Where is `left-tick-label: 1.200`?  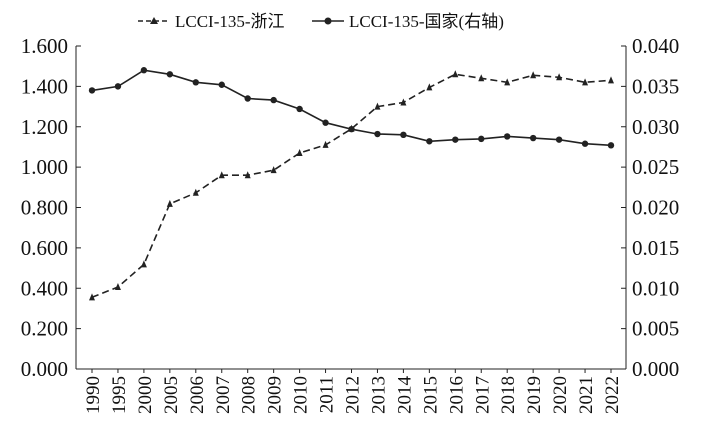 left-tick-label: 1.200 is located at coordinates (44, 127).